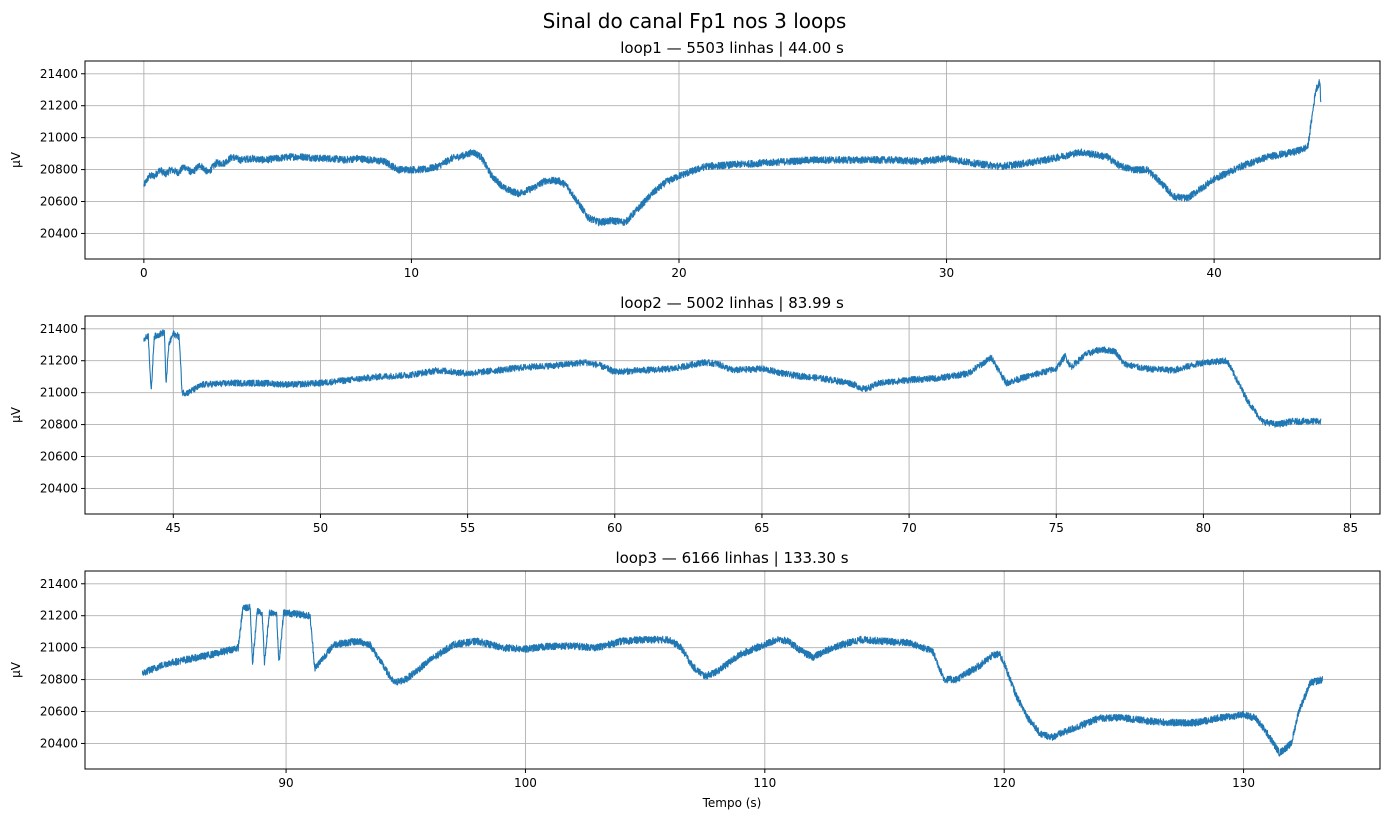  What do you see at coordinates (731, 558) in the screenshot?
I see `panel-title: loop3 — 6166 linhas | 133.30 s` at bounding box center [731, 558].